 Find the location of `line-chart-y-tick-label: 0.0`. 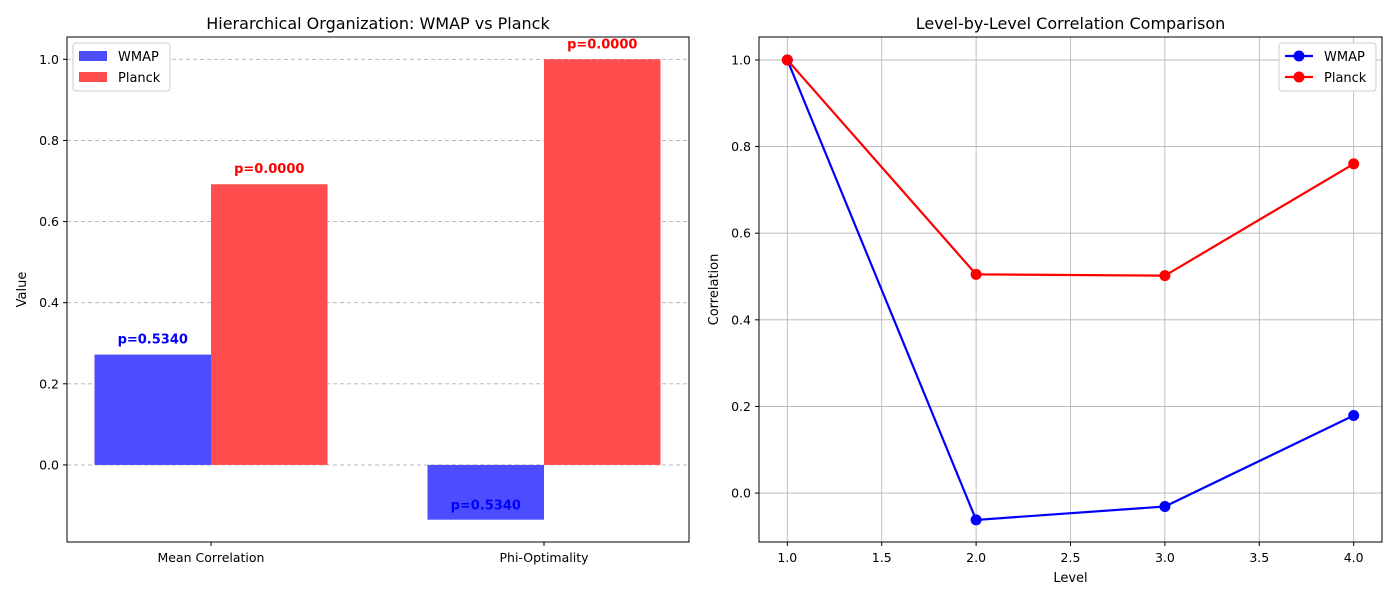

line-chart-y-tick-label: 0.0 is located at coordinates (741, 493).